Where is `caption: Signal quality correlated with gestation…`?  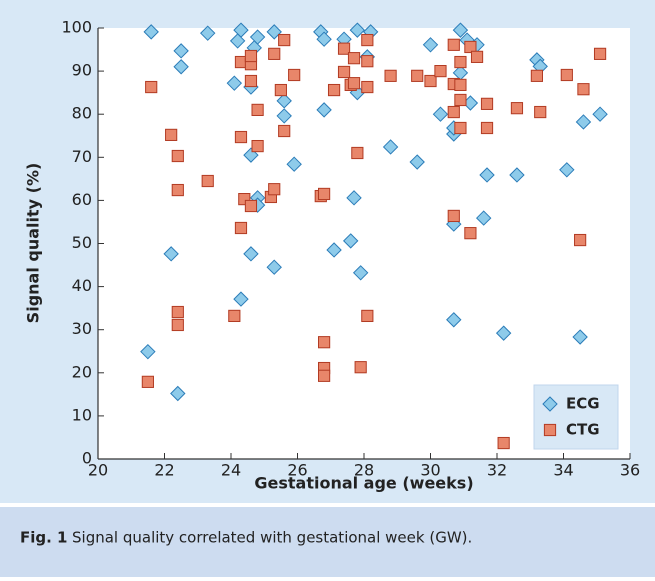
caption: Signal quality correlated with gestation… is located at coordinates (272, 538).